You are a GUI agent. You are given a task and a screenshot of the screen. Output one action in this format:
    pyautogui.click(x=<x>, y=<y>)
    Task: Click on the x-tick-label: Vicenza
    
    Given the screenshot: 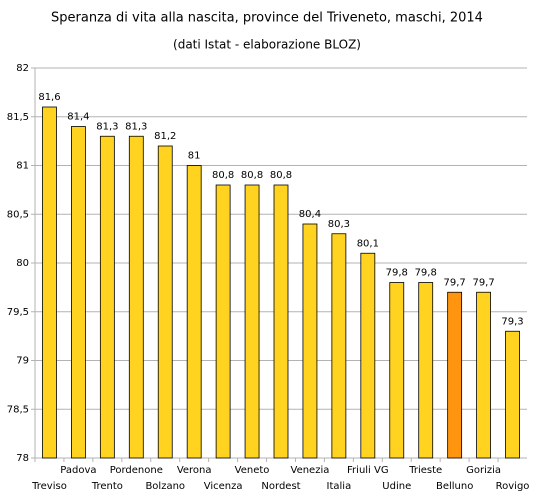 What is the action you would take?
    pyautogui.click(x=223, y=486)
    